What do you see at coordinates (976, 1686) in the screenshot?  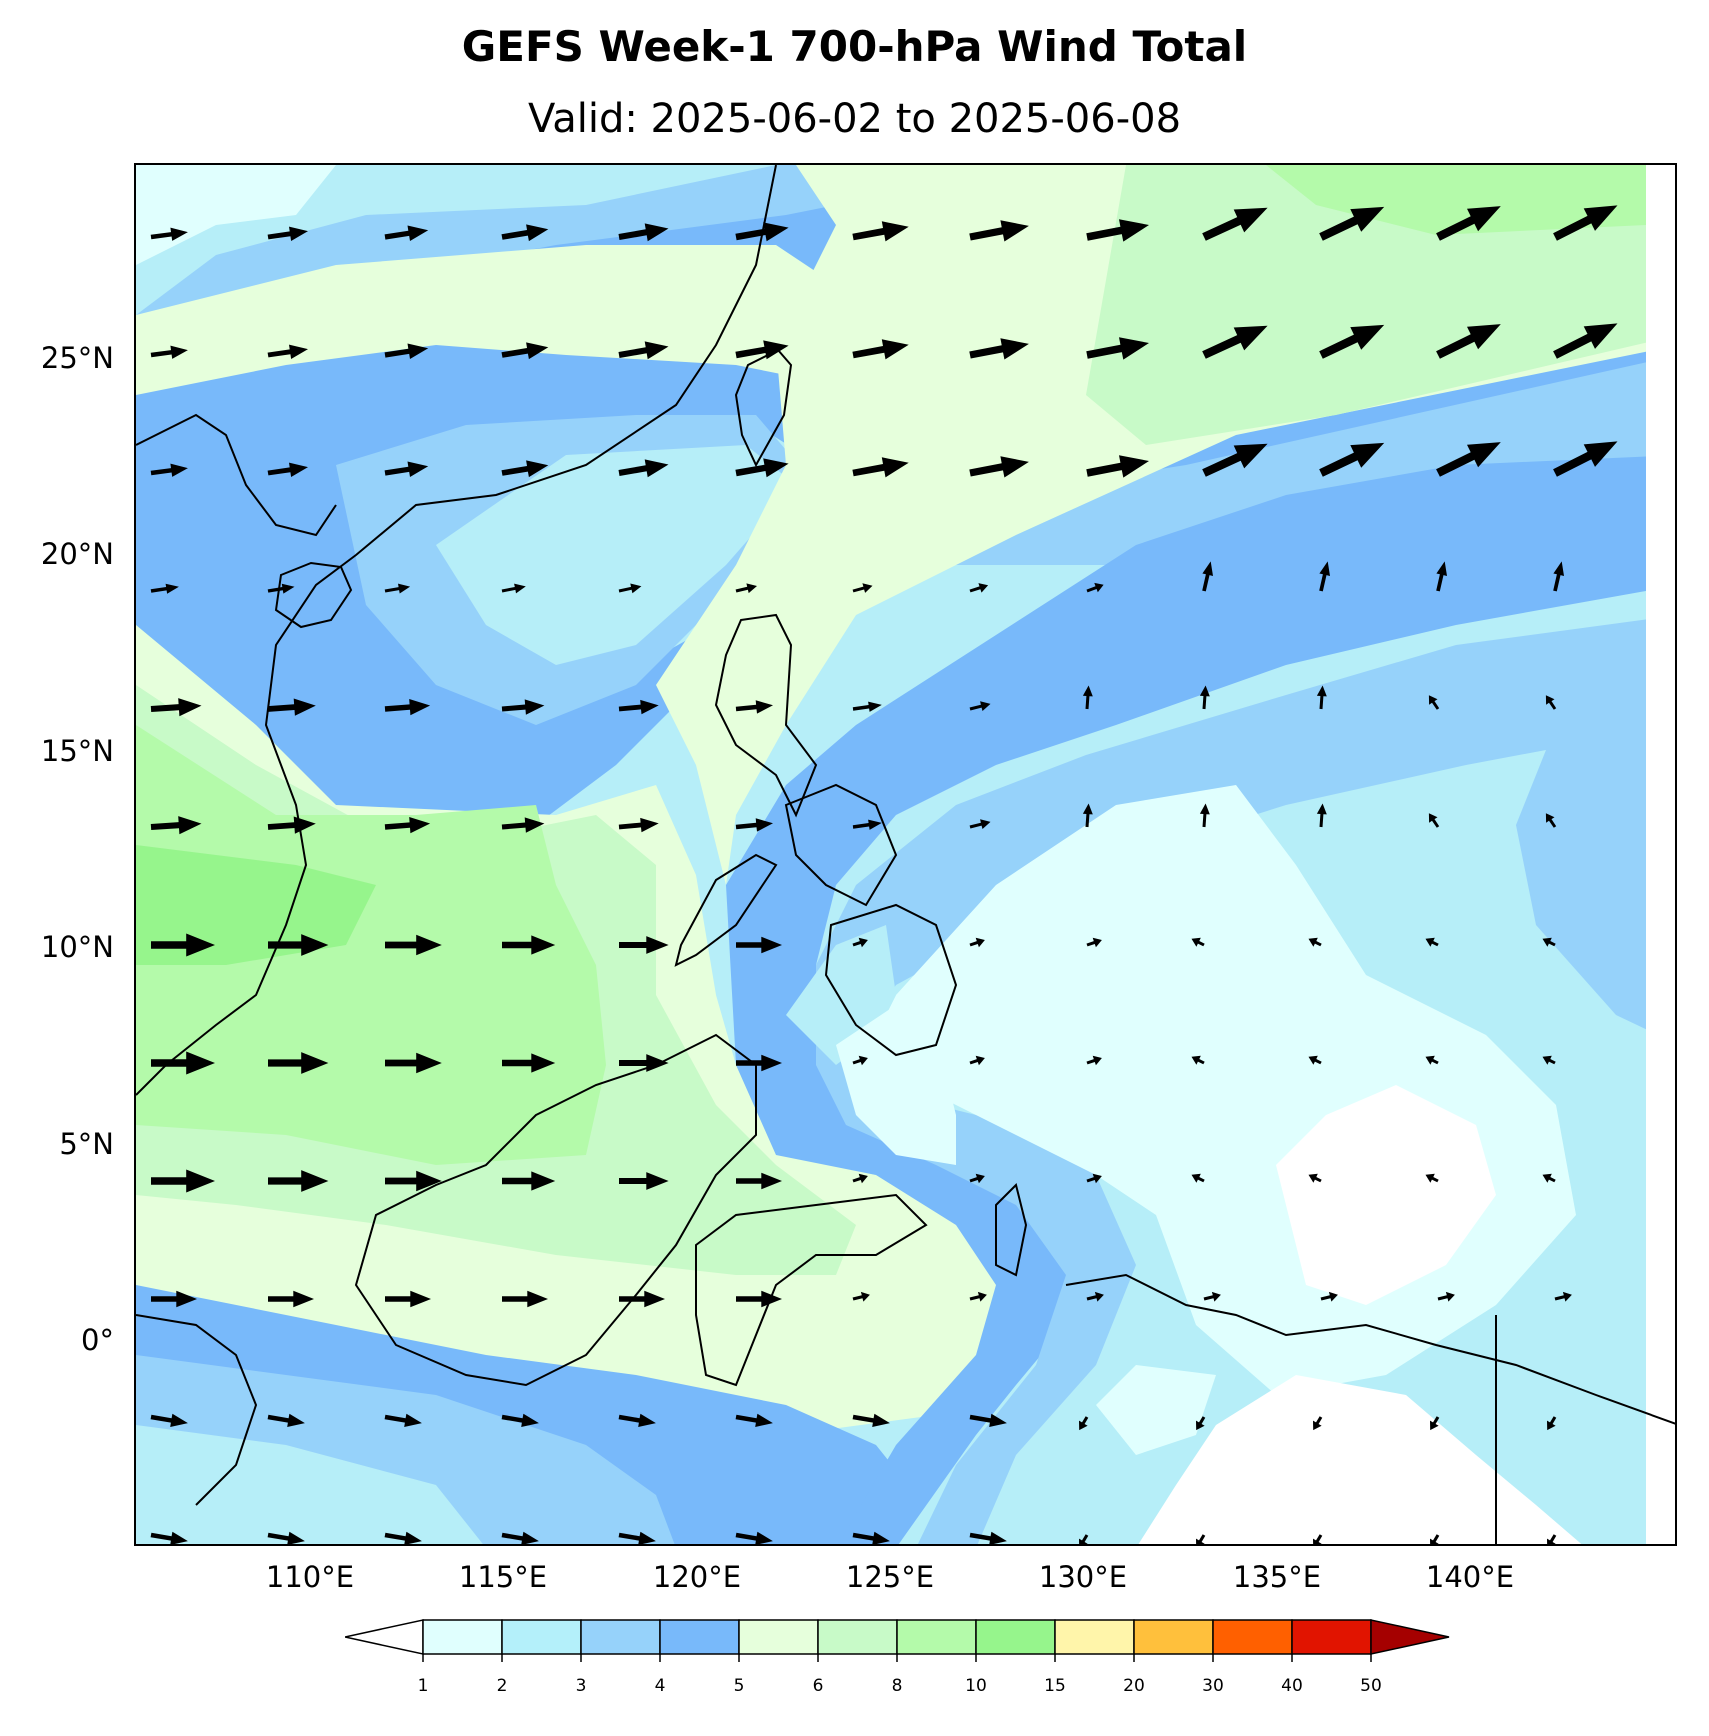 I see `colorbar-tick-label: 10` at bounding box center [976, 1686].